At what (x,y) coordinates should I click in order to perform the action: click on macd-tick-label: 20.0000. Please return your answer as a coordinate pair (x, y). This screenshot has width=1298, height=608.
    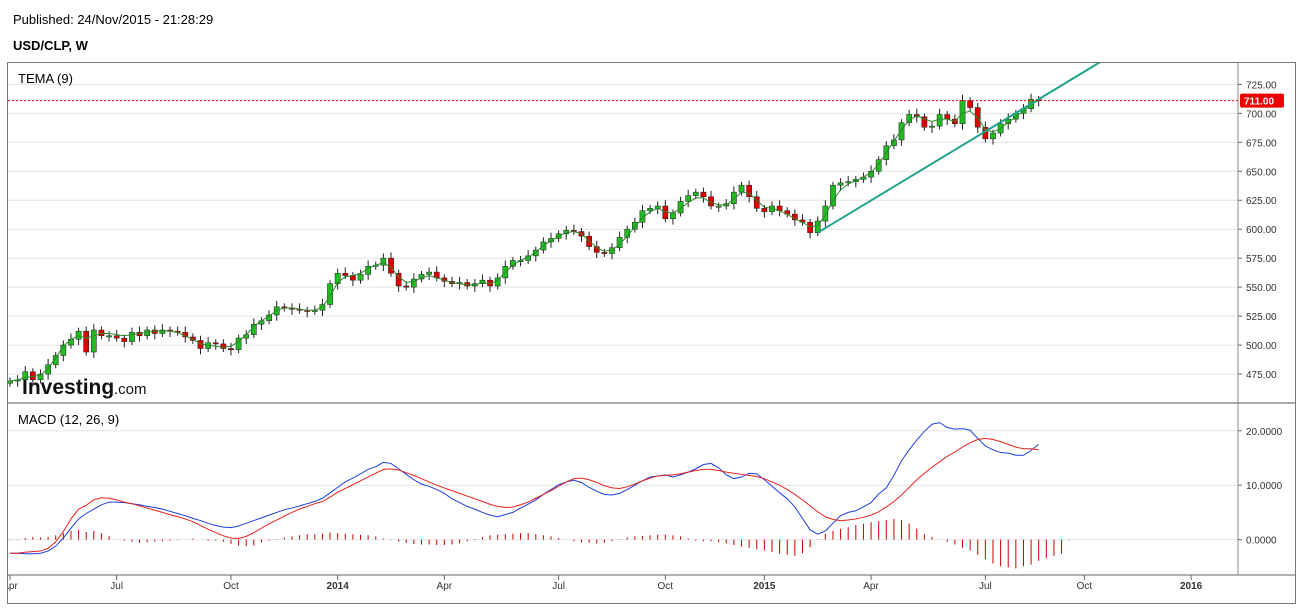
    Looking at the image, I should click on (1264, 432).